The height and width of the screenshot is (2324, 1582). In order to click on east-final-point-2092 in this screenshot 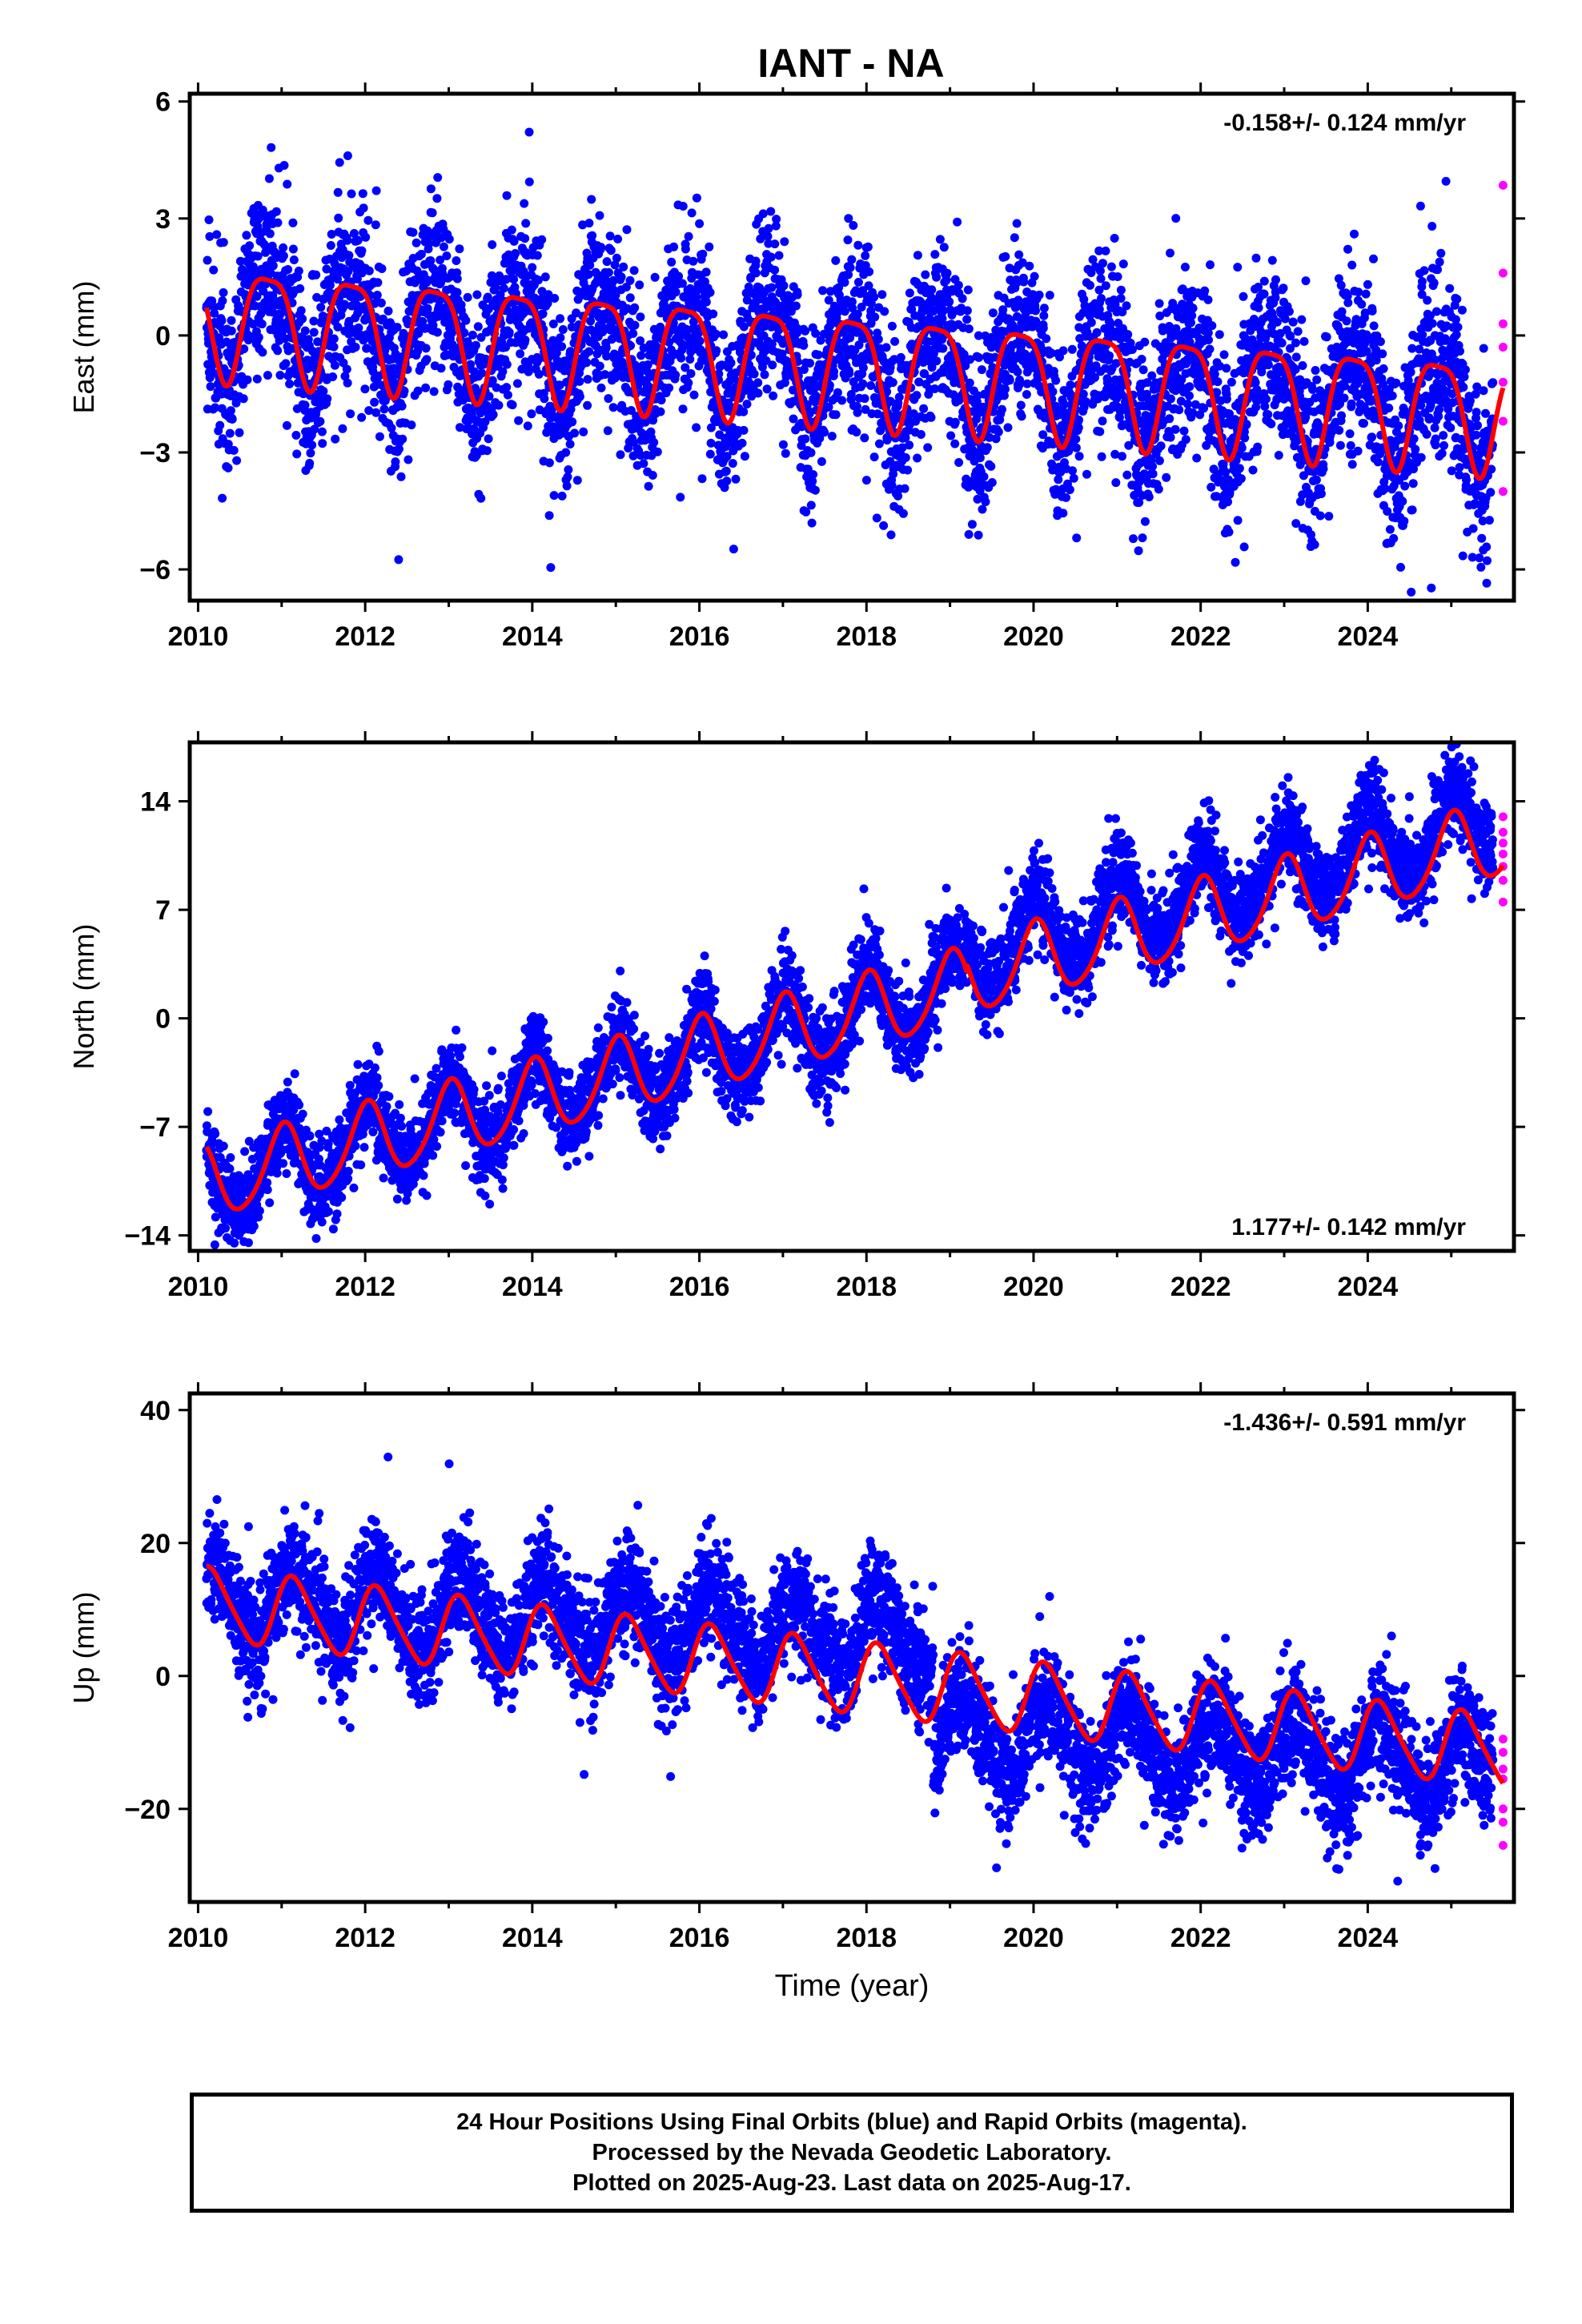, I will do `click(706, 302)`.